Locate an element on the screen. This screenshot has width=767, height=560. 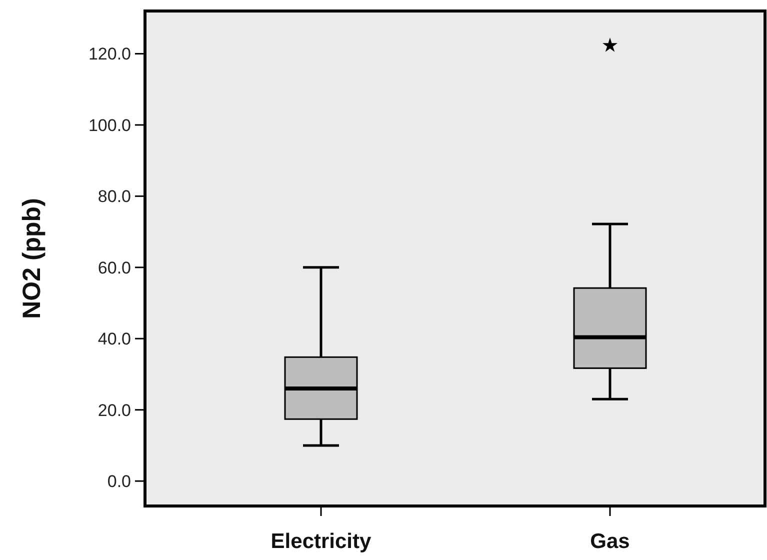
y-tick-label: 60.0 is located at coordinates (114, 268).